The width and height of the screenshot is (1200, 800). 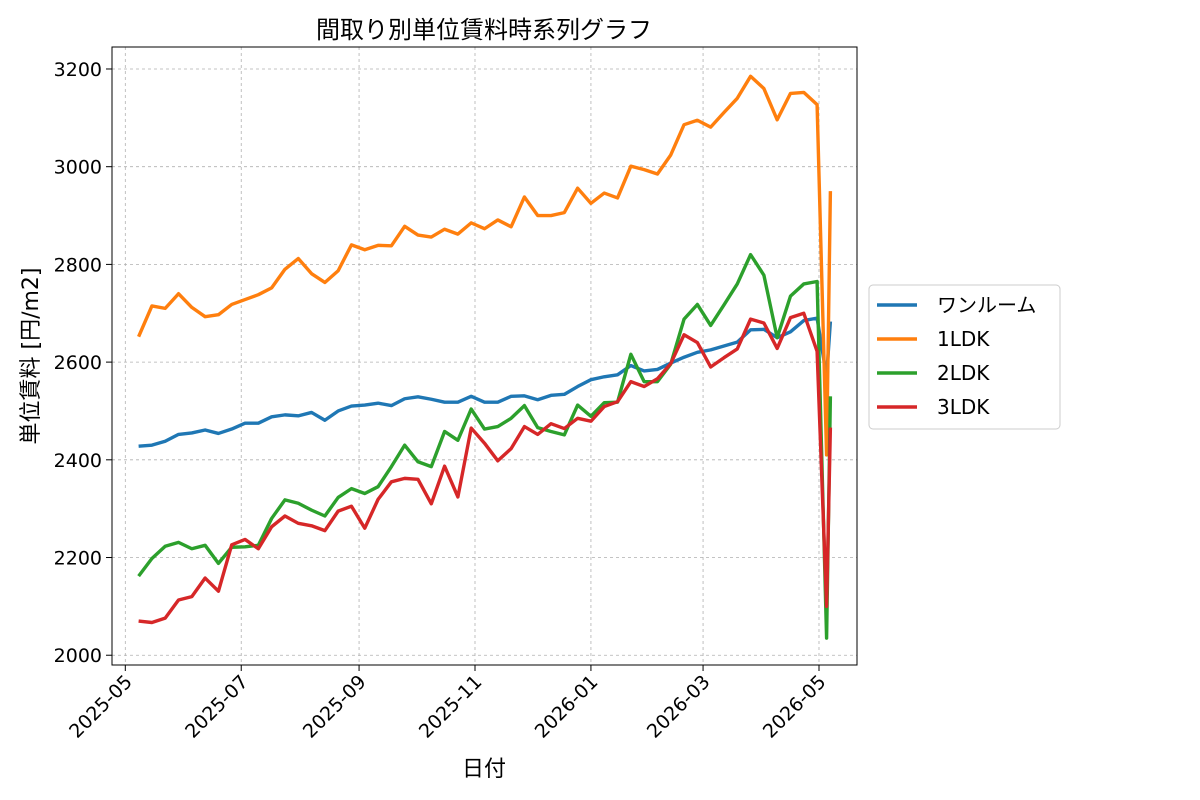 I want to click on x-tick-label: 2026-01, so click(x=567, y=707).